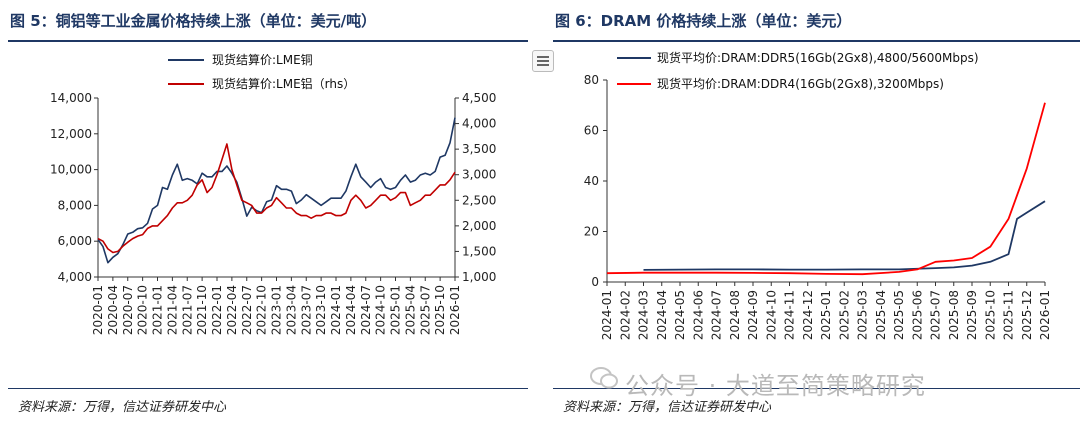 This screenshot has width=1080, height=428. I want to click on x-tick-label: 2024-03, so click(644, 315).